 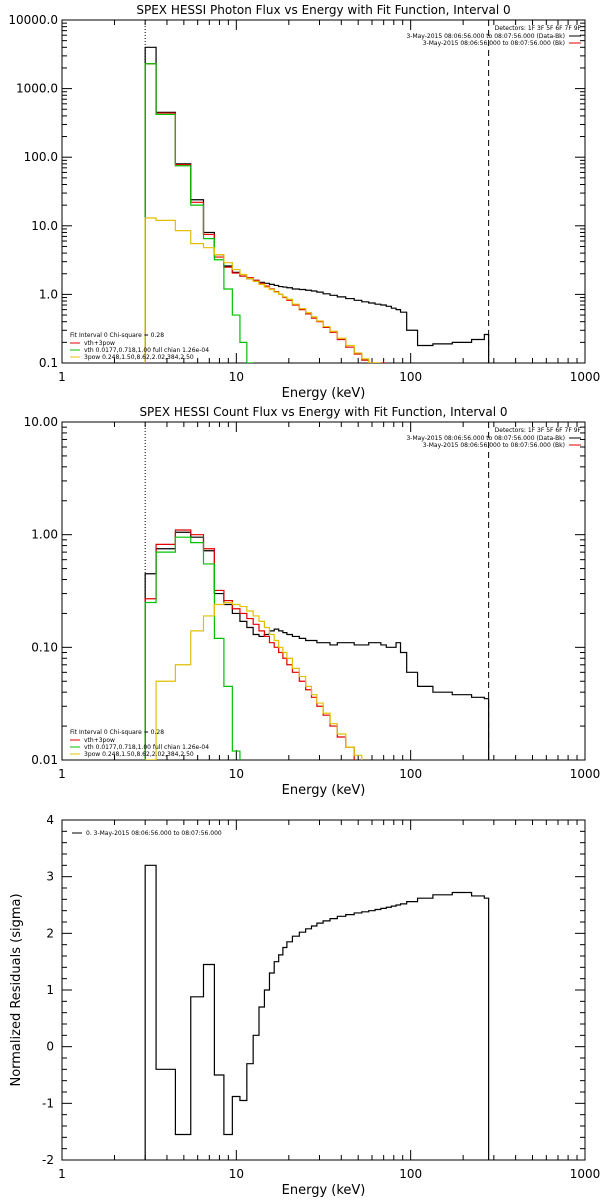 I want to click on y-tick-label: 10.00, so click(x=41, y=422).